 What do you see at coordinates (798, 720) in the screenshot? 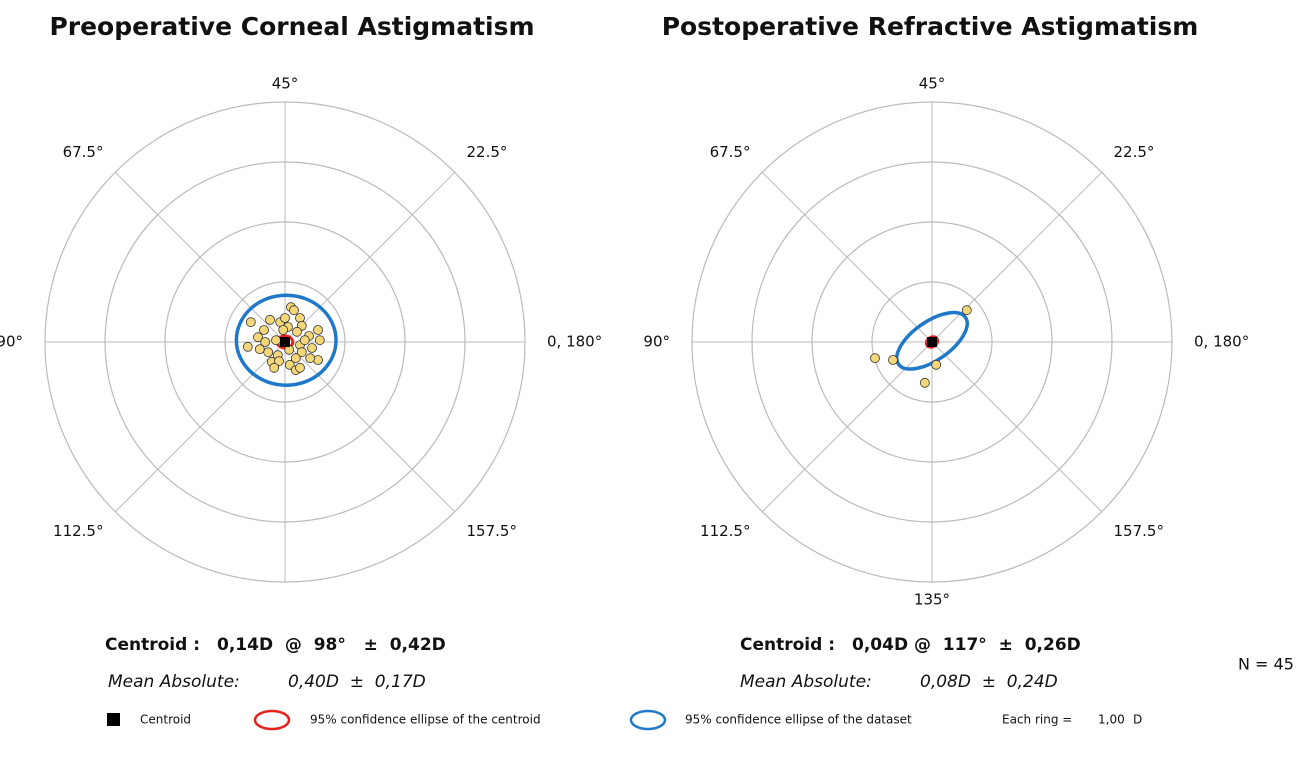
I see `legend-dataset-ellipse: 95% confidence ellipse of the dataset` at bounding box center [798, 720].